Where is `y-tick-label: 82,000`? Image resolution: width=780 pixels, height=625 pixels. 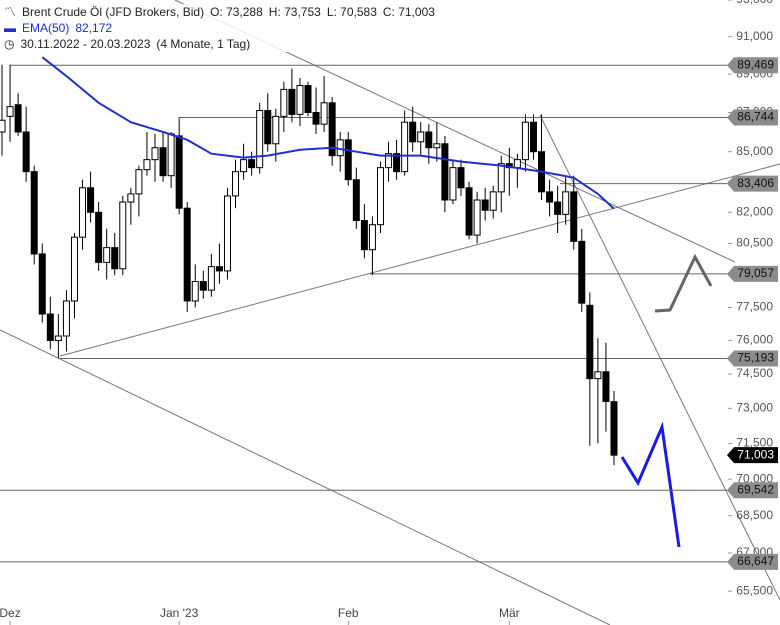
y-tick-label: 82,000 is located at coordinates (754, 211).